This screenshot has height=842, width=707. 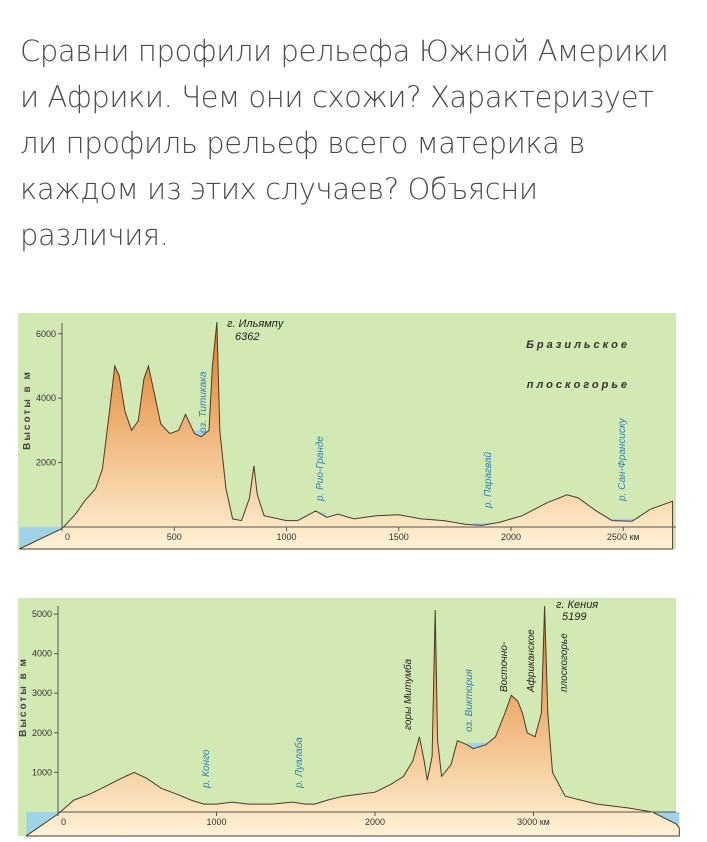 I want to click on rio-grande-label: р. Рио-Гранде, so click(x=320, y=469).